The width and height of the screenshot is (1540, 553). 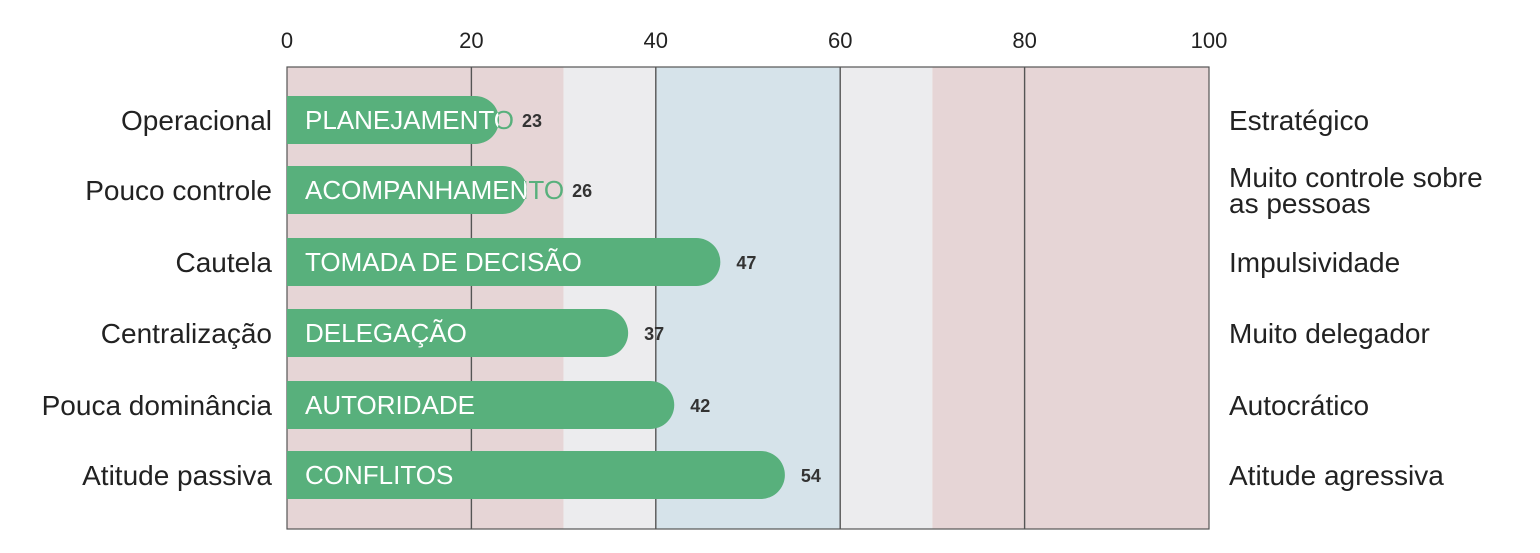 I want to click on bar-category-label-overflow: CONFLITOS, so click(x=379, y=475).